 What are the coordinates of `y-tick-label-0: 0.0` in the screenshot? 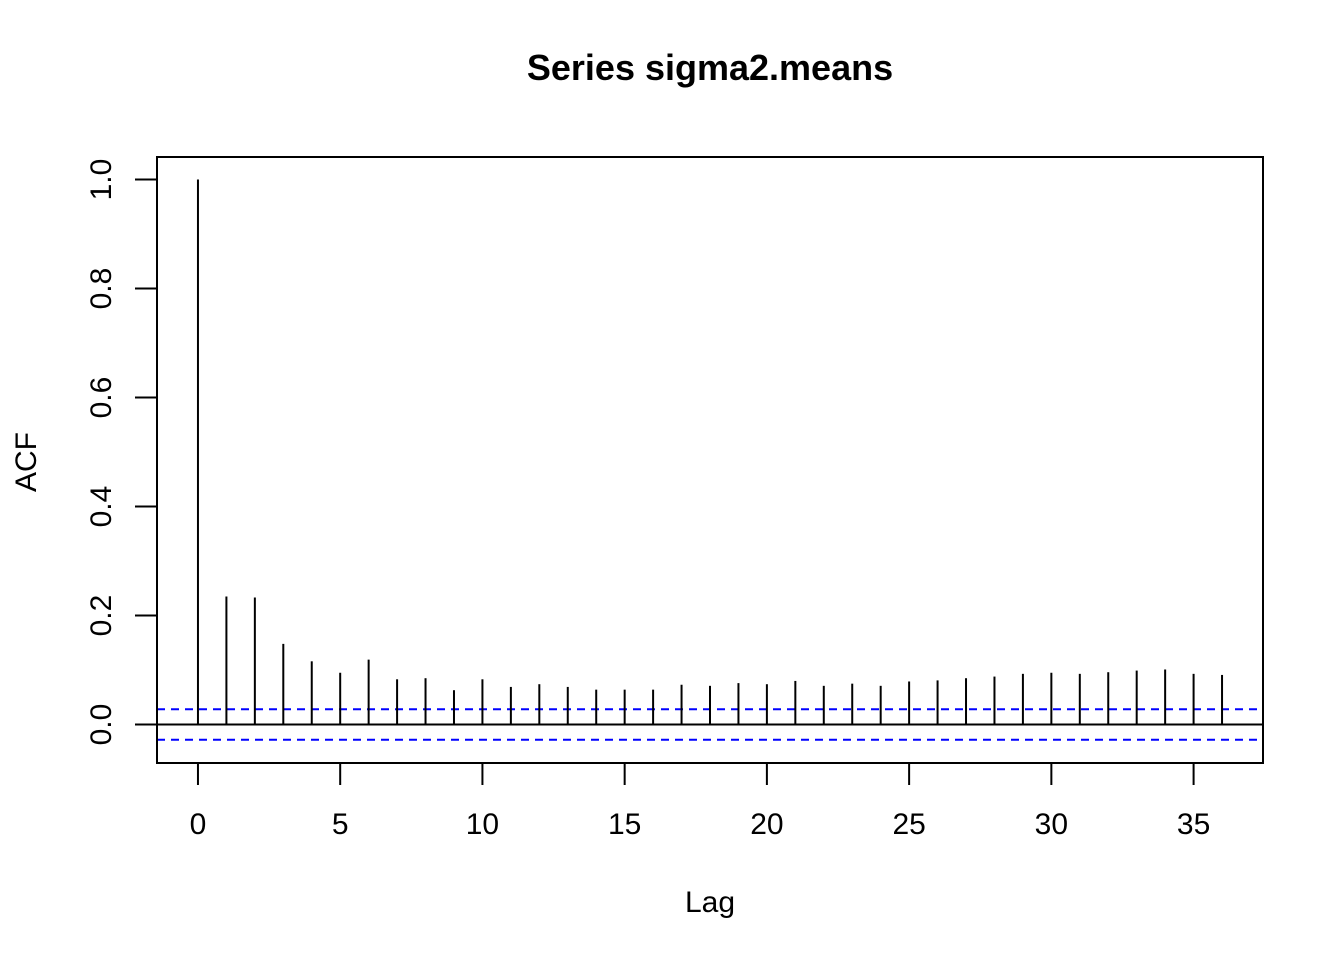 It's located at (101, 725).